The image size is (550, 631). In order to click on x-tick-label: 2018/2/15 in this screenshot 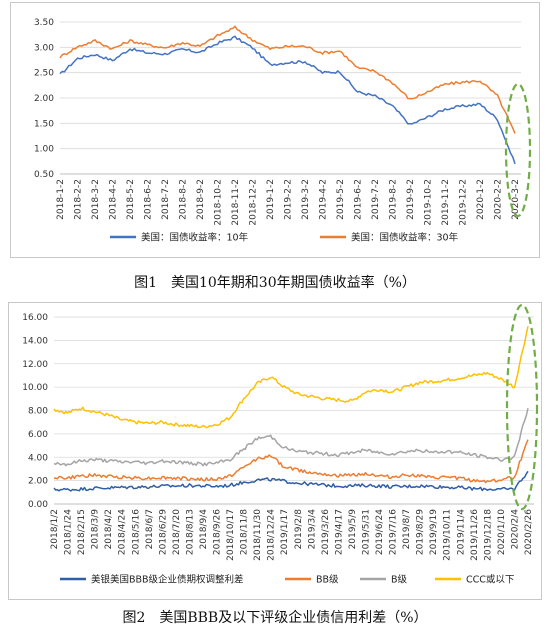, I will do `click(82, 532)`.